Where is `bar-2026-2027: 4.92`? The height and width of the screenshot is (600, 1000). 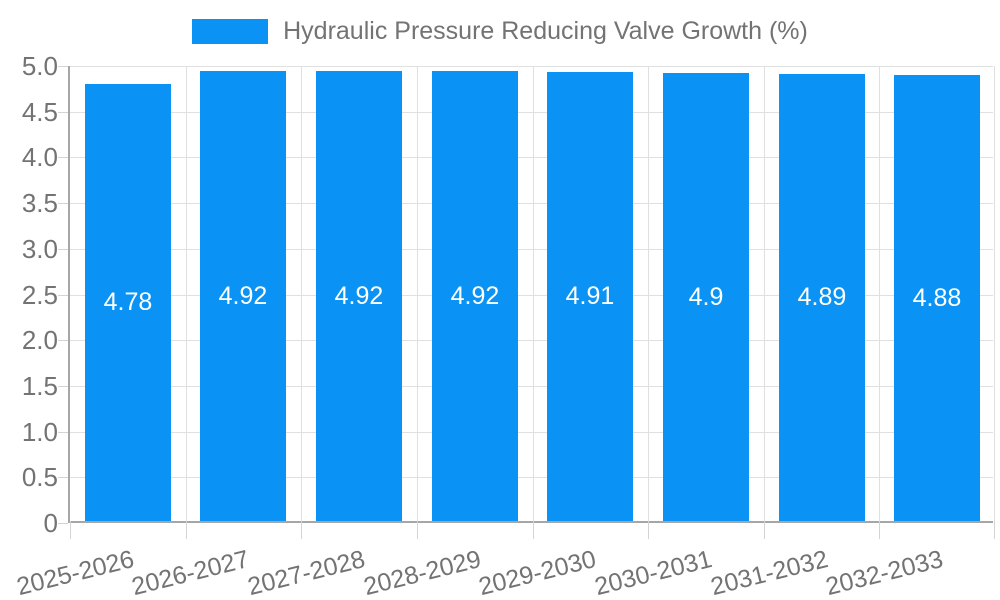
bar-2026-2027: 4.92 is located at coordinates (243, 296).